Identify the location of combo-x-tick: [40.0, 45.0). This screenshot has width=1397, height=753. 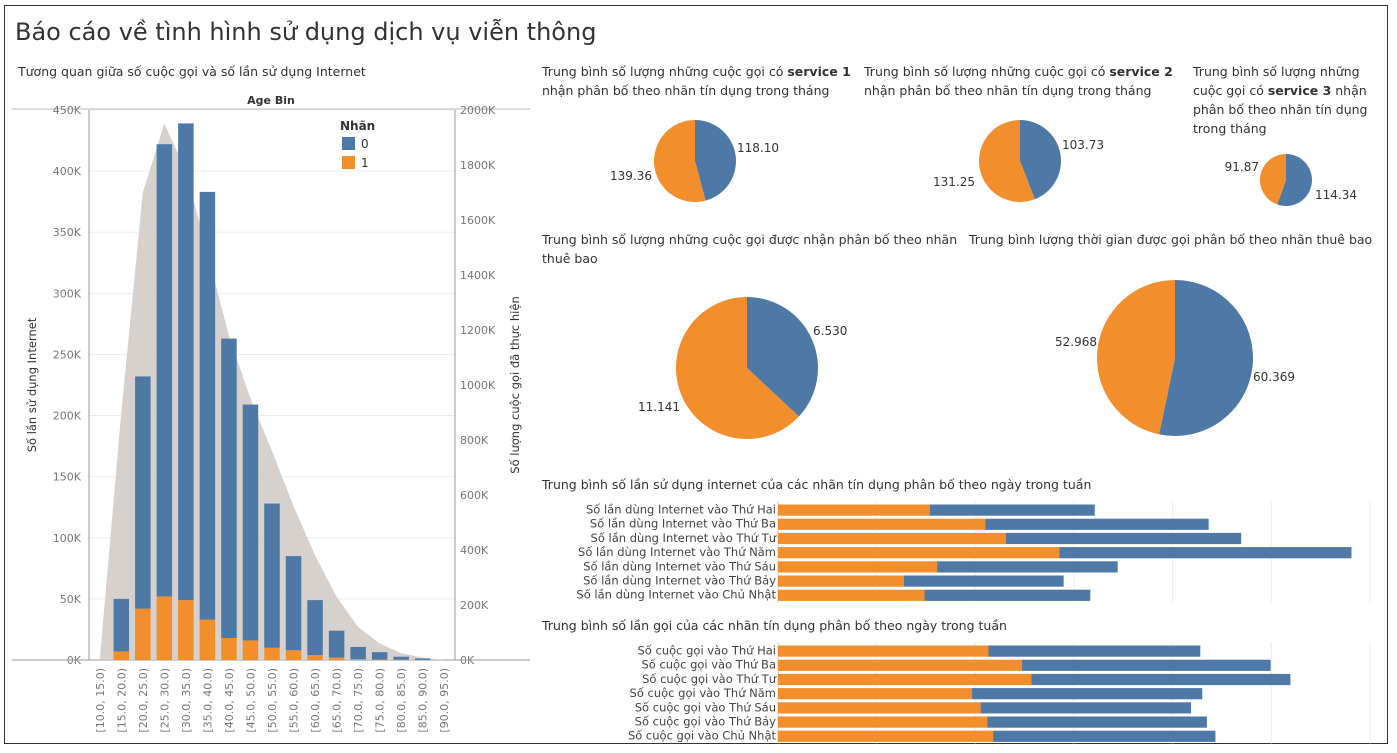
(229, 700).